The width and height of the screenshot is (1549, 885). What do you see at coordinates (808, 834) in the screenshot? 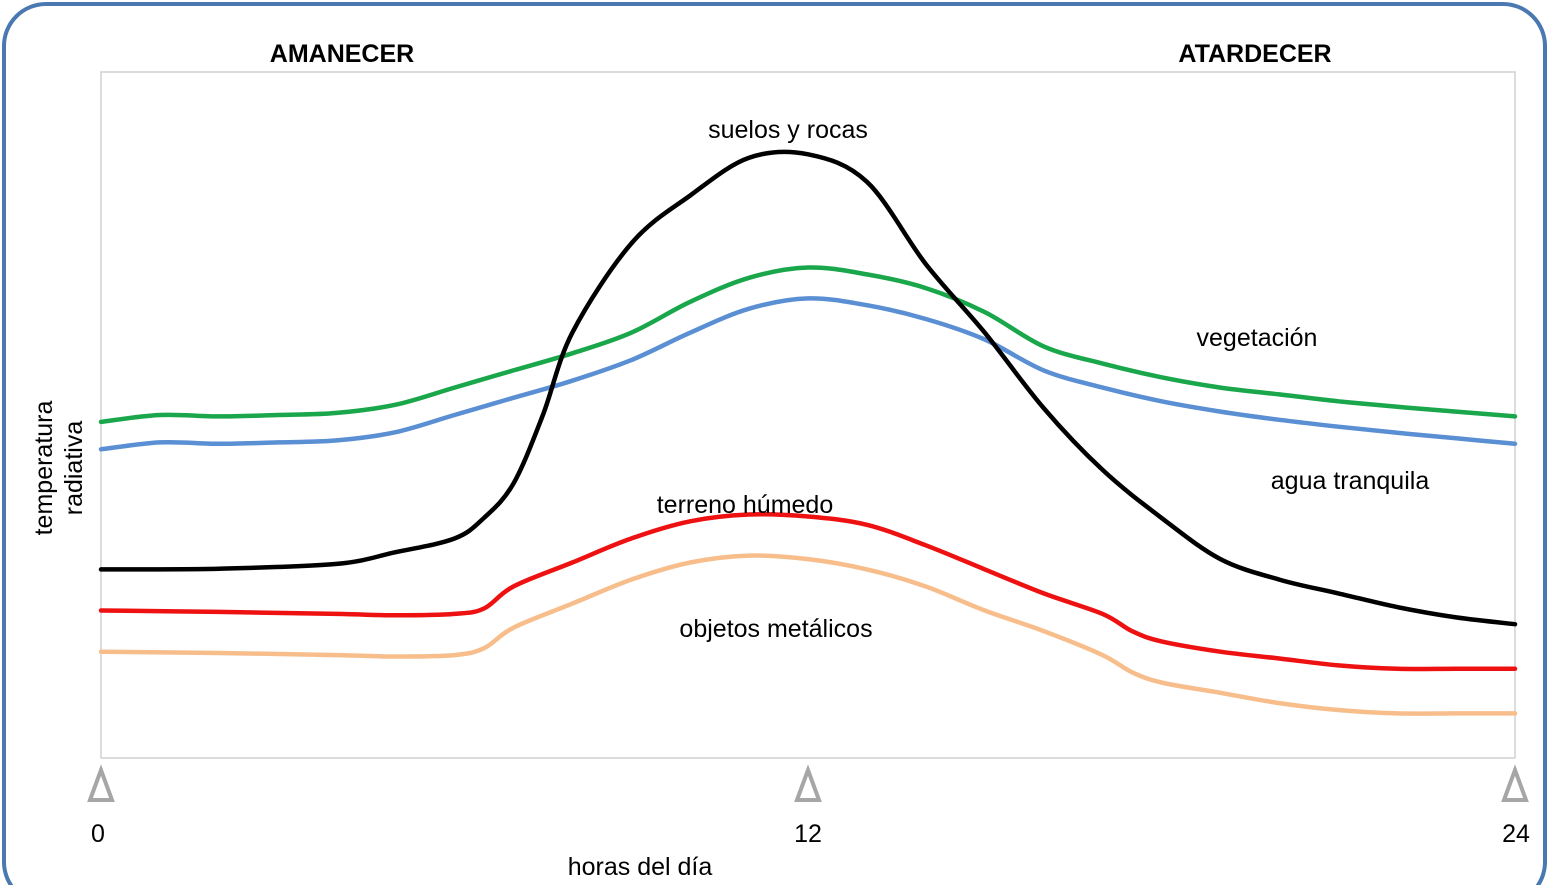
I see `tick-label-1: 12` at bounding box center [808, 834].